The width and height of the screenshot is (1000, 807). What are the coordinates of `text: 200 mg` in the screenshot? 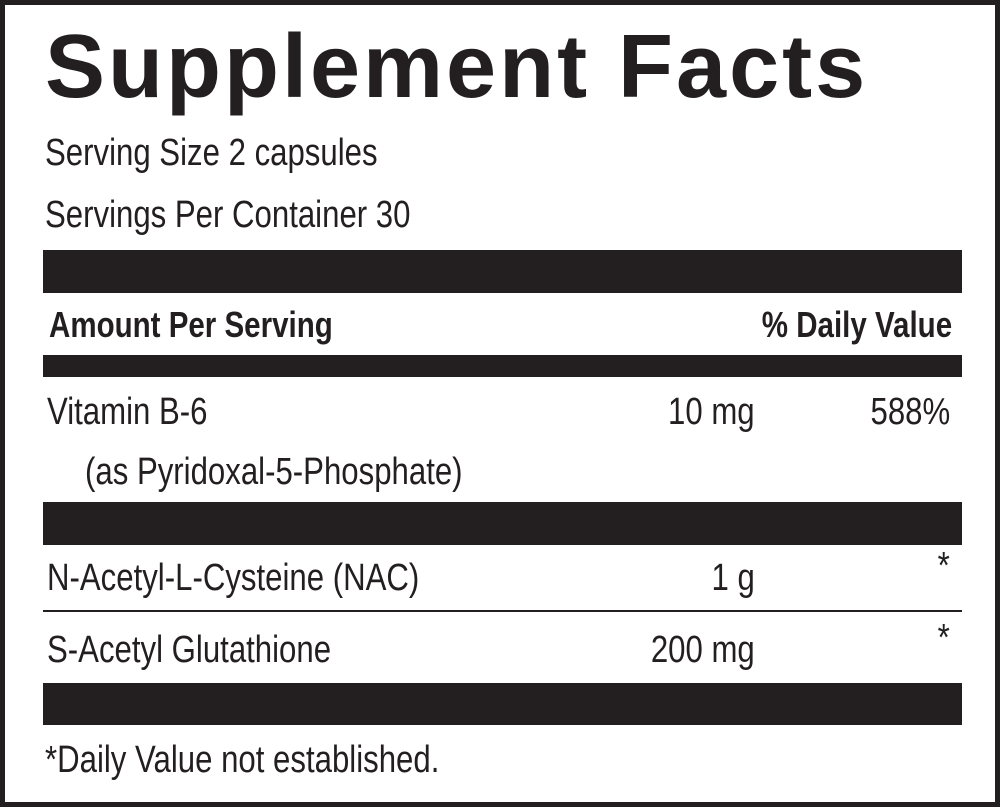 It's located at (703, 650).